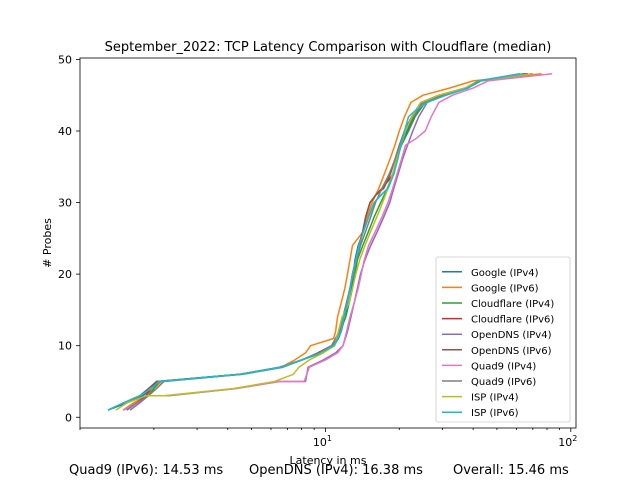 The width and height of the screenshot is (640, 483). What do you see at coordinates (336, 470) in the screenshot?
I see `opendns-ipv4-median-text: OpenDNS (IPv4): 16.38 ms` at bounding box center [336, 470].